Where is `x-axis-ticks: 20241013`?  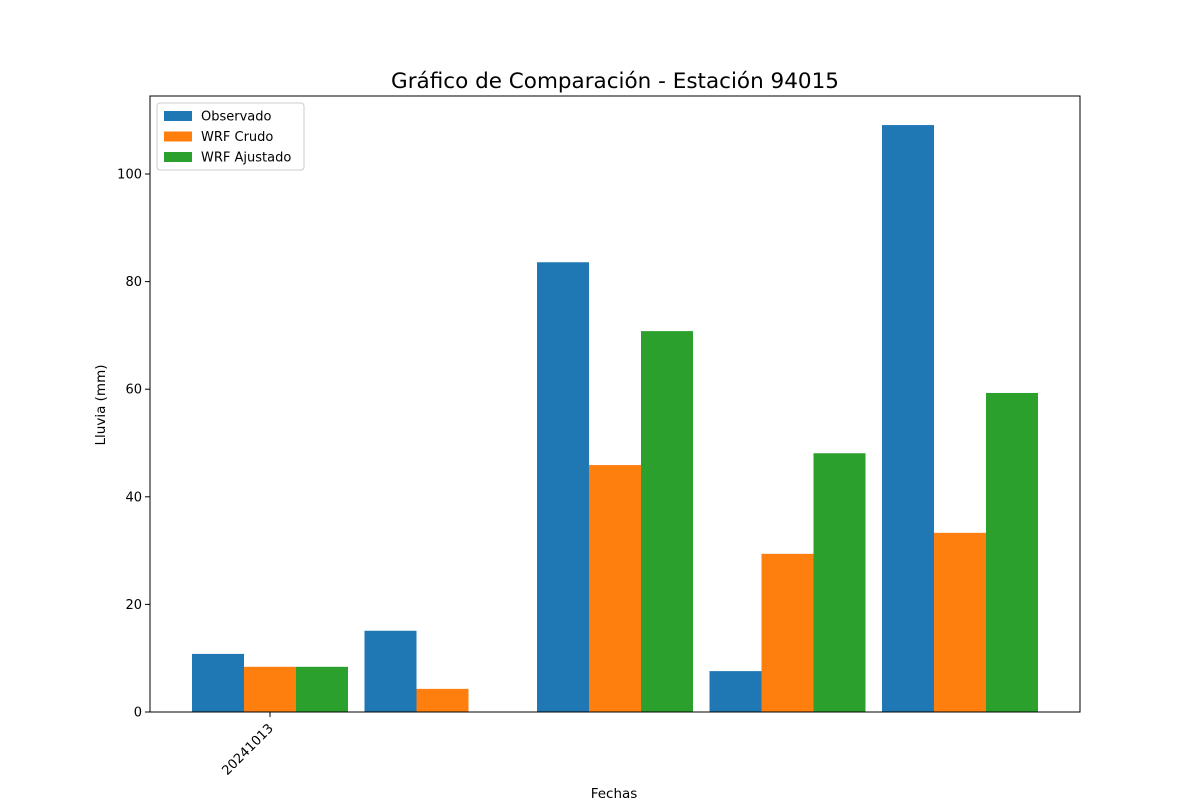
x-axis-ticks: 20241013 is located at coordinates (248, 745).